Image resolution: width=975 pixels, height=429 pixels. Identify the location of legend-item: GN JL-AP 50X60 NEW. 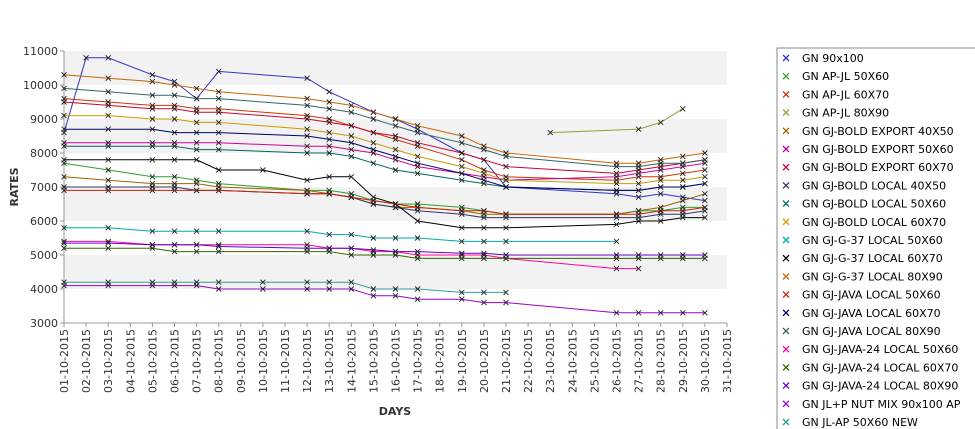
(850, 422).